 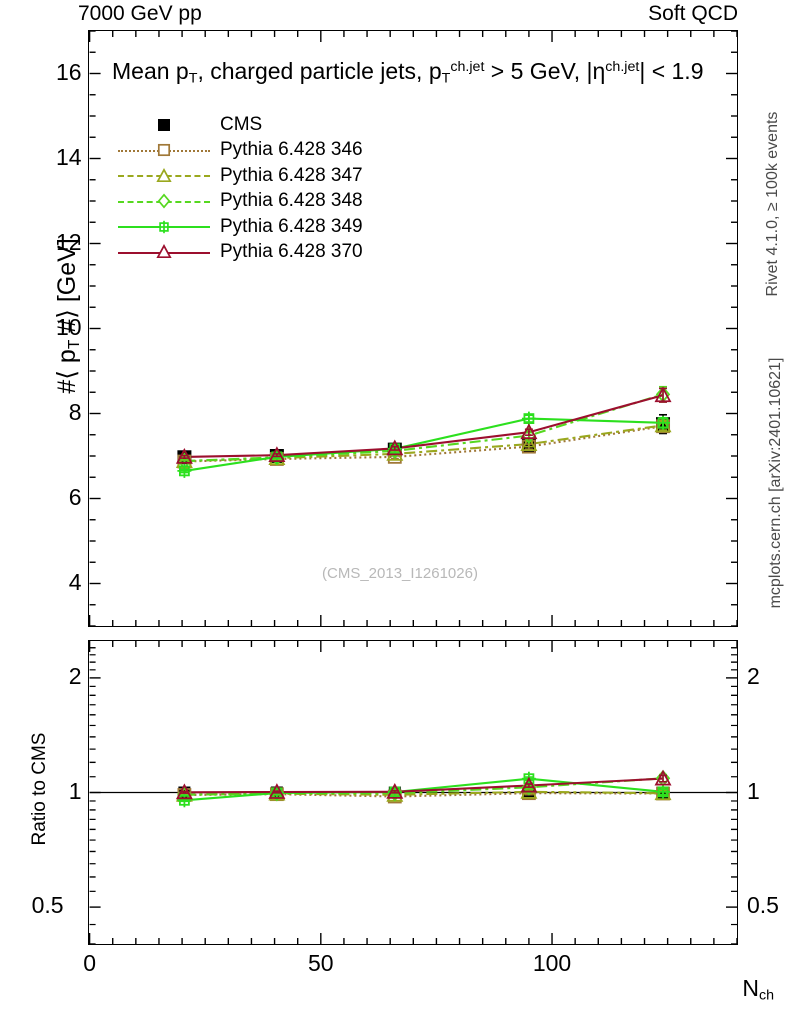 What do you see at coordinates (69, 241) in the screenshot?
I see `y-tick-label-main: 12` at bounding box center [69, 241].